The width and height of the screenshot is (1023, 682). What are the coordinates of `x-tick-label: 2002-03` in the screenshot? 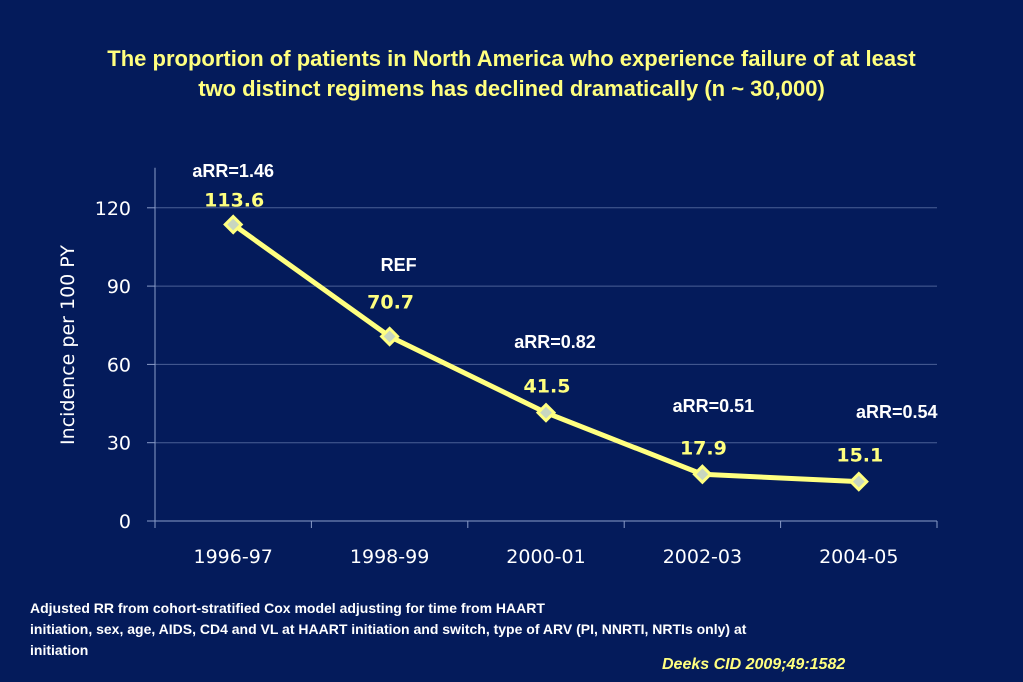 It's located at (702, 557).